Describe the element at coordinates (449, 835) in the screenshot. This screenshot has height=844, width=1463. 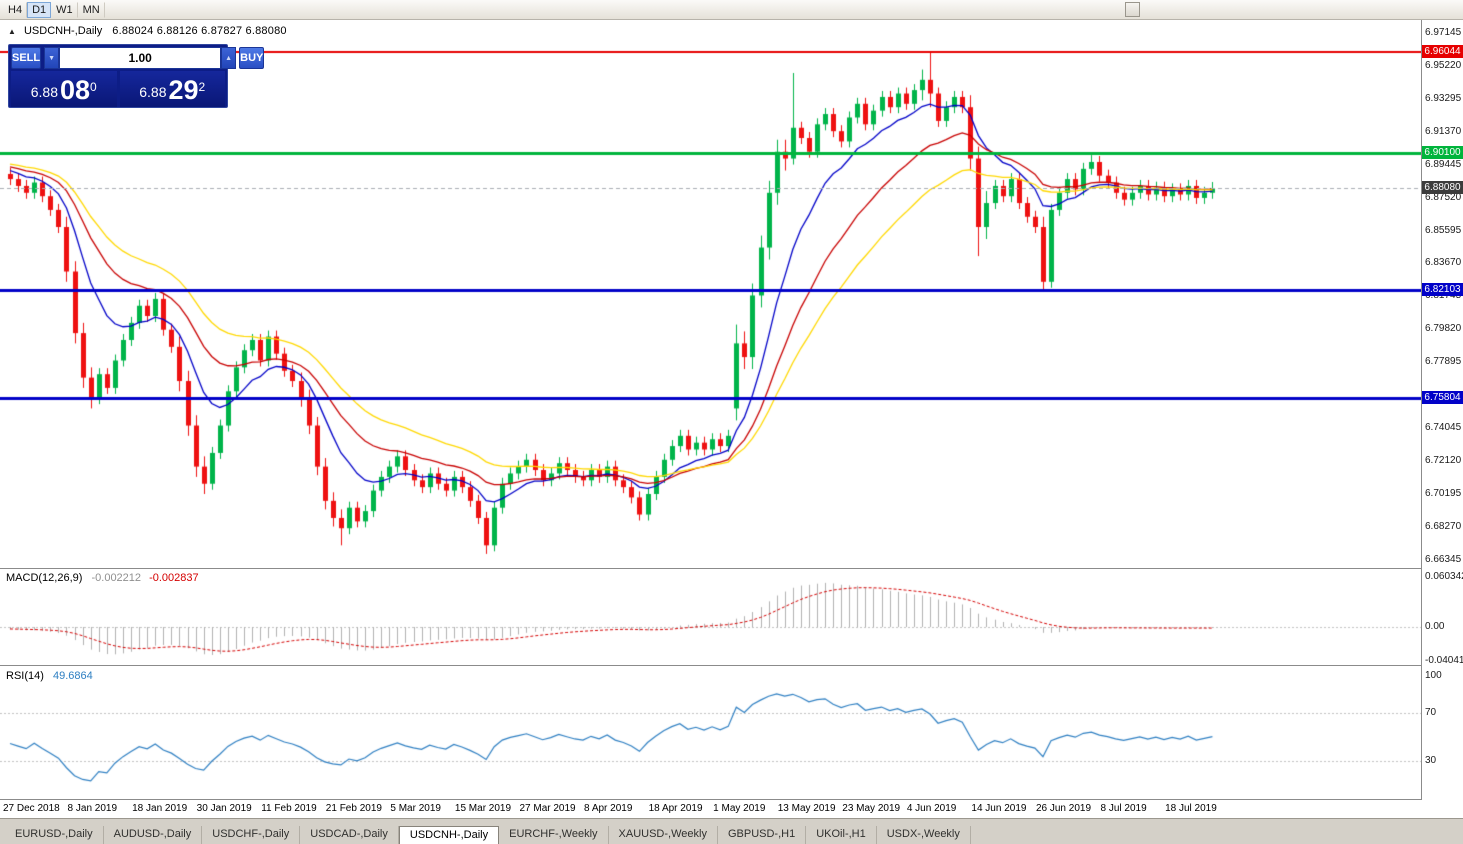
I see `tab-usdcnh-daily: USDCNH-,Daily` at that location.